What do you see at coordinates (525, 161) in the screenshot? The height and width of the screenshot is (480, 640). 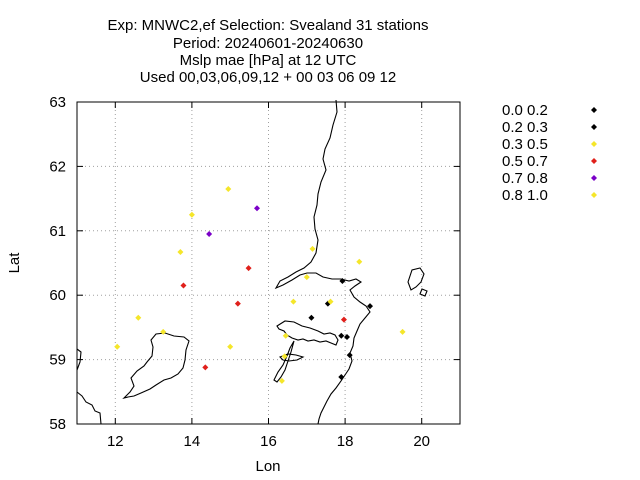 I see `legend-label: 0.5 0.7` at bounding box center [525, 161].